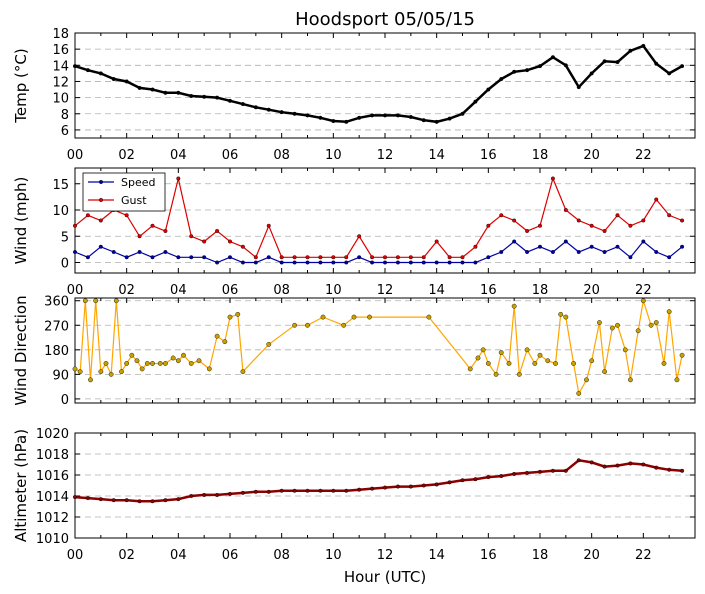  Describe the element at coordinates (56, 302) in the screenshot. I see `y-tick-label: 360` at that location.